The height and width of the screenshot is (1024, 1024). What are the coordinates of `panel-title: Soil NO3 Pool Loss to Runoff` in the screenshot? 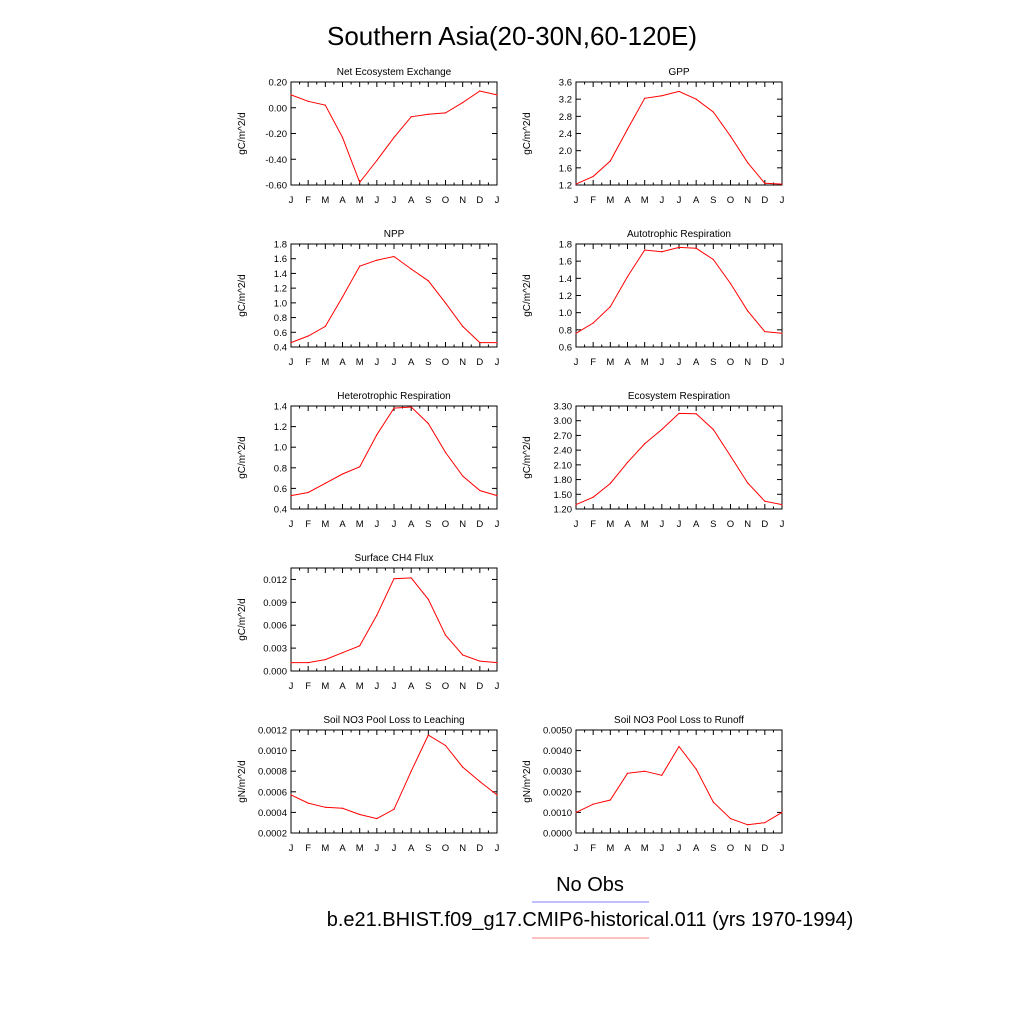 It's located at (679, 720).